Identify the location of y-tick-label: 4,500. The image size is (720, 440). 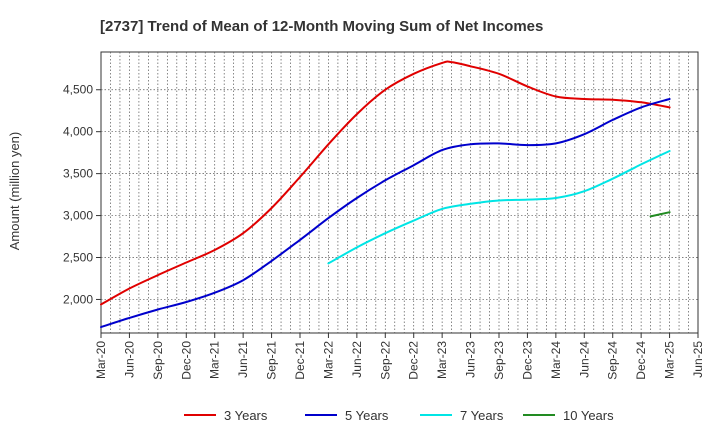
(78, 90).